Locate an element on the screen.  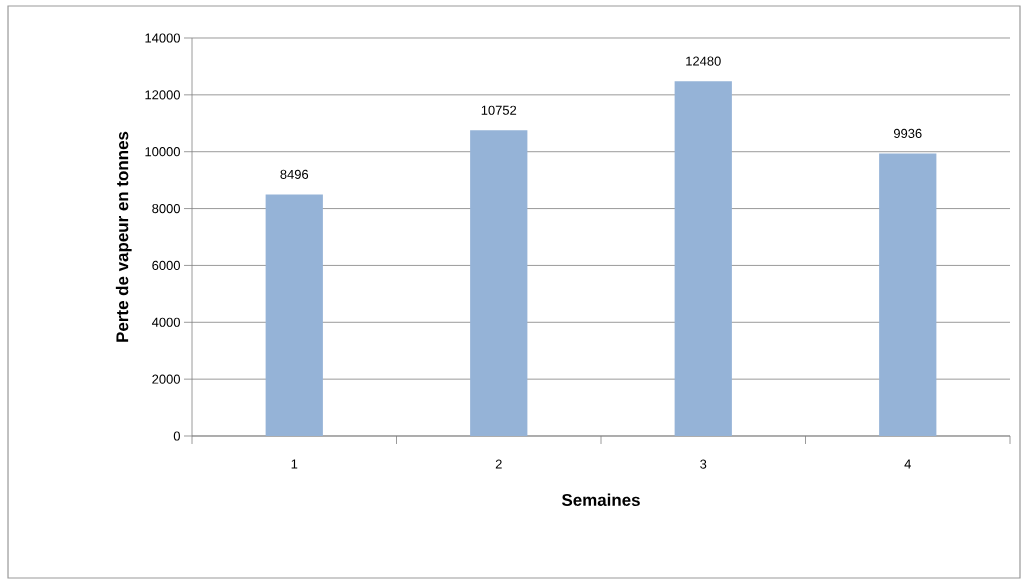
y-tick-label: 6000 is located at coordinates (166, 265).